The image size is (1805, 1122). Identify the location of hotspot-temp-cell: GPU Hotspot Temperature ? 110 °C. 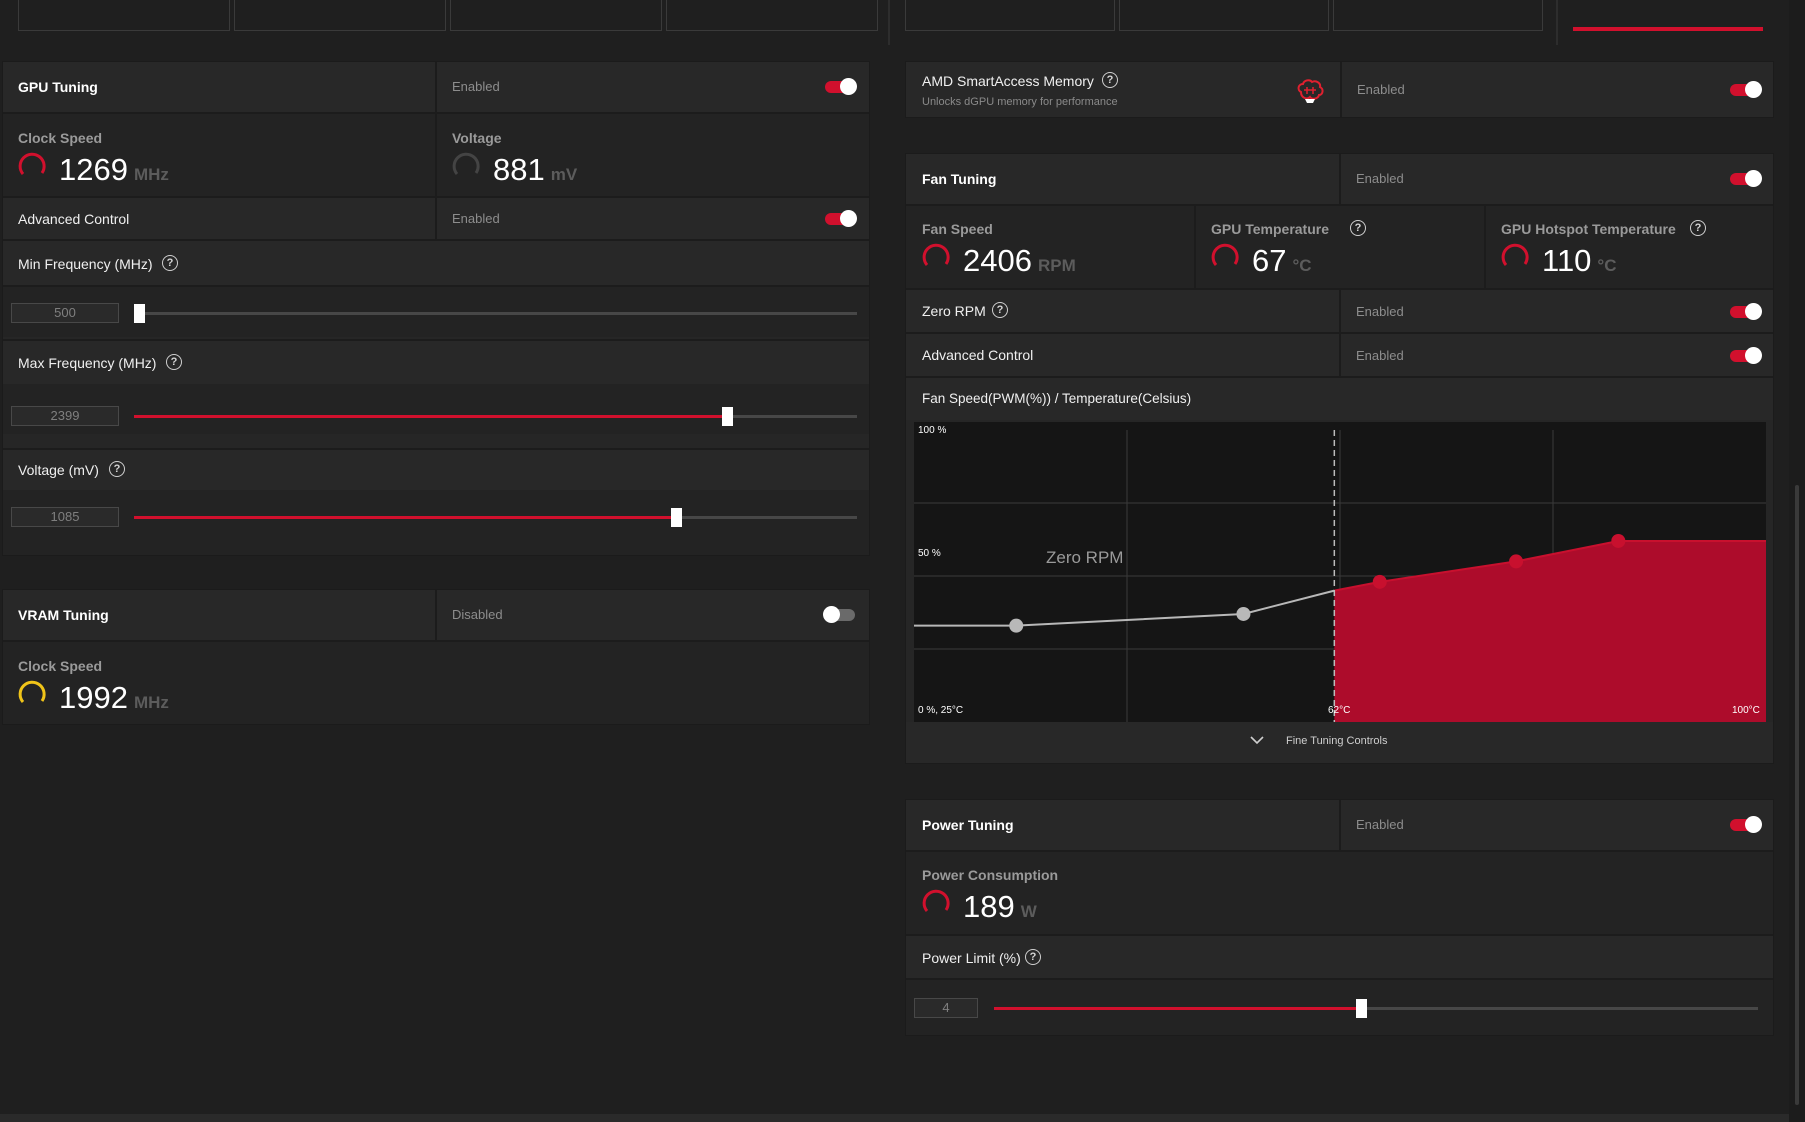
(1628, 247).